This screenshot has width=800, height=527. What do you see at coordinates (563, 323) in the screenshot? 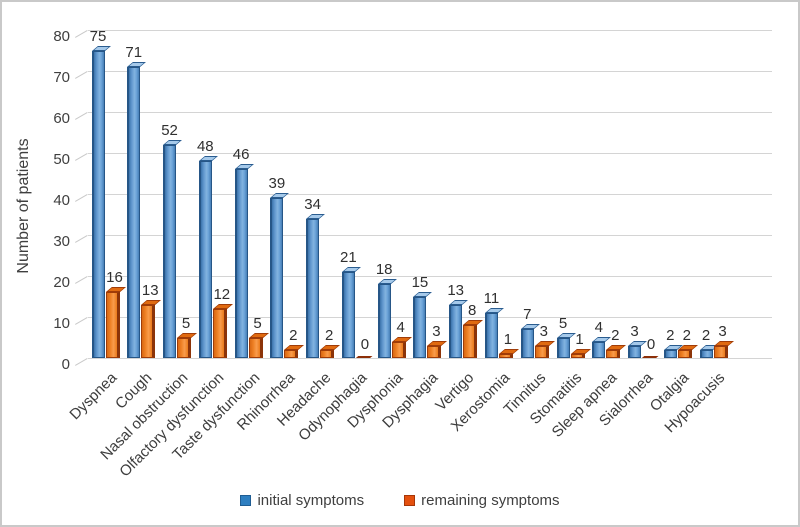
I see `value-label-initial-symptoms: 5` at bounding box center [563, 323].